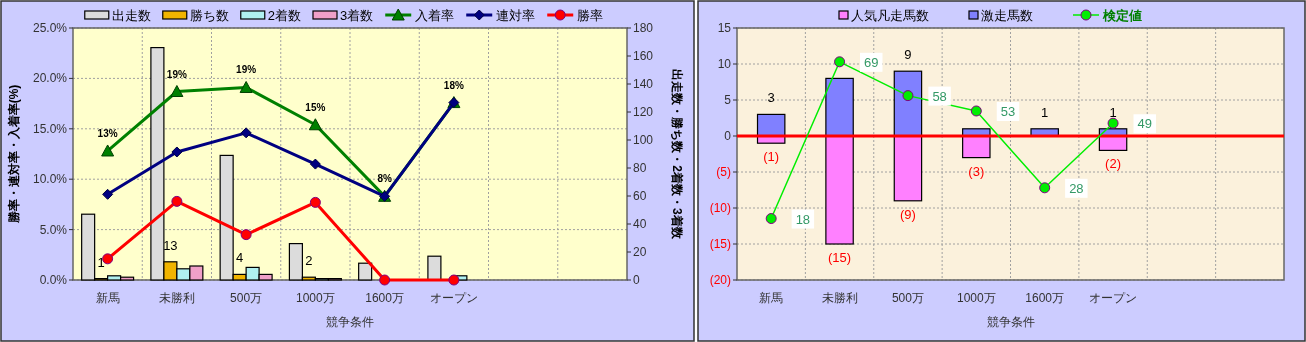 Image resolution: width=1306 pixels, height=342 pixels. Describe the element at coordinates (170, 245) in the screenshot. I see `data-label: 13` at that location.